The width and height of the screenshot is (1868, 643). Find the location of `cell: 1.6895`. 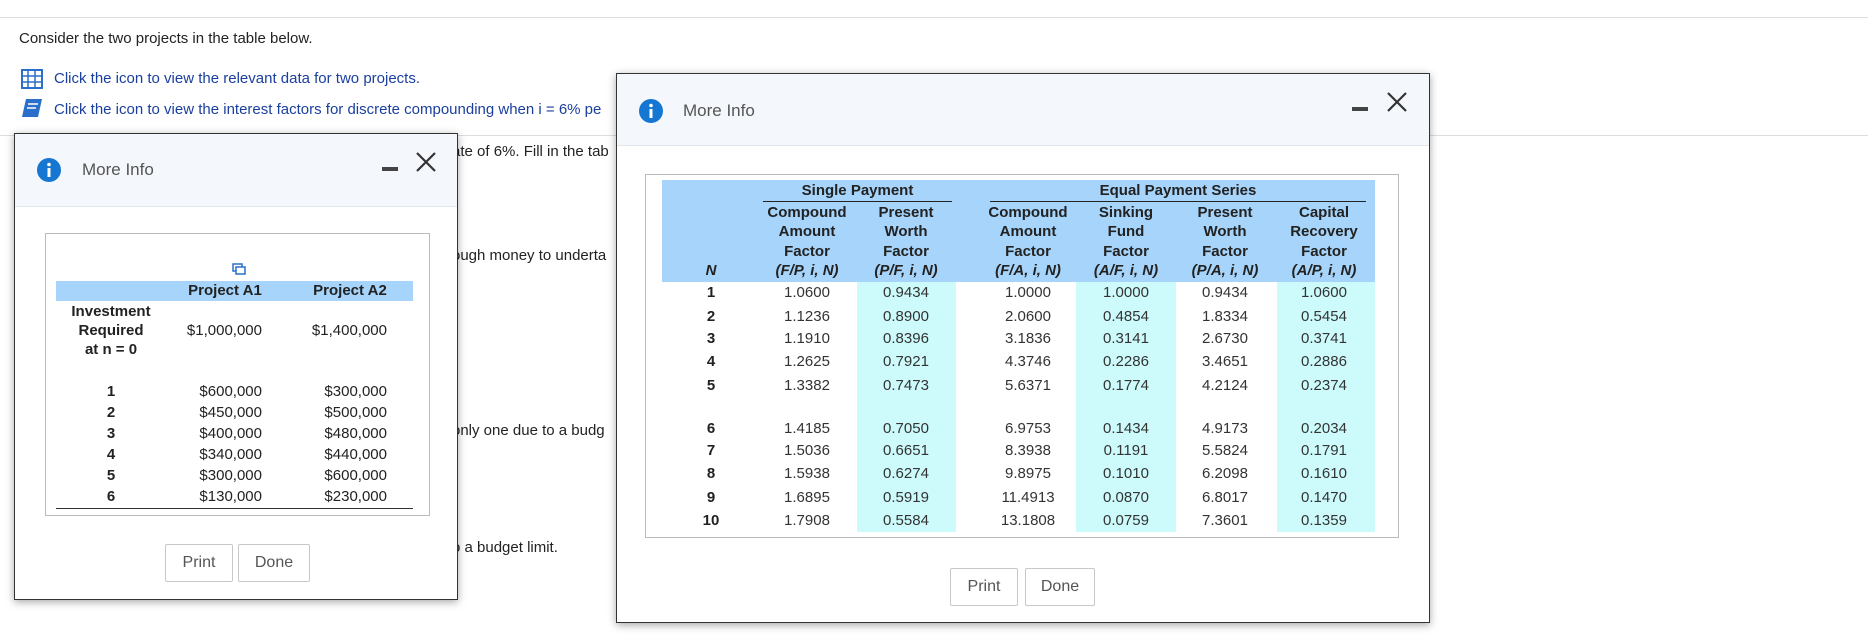

cell: 1.6895 is located at coordinates (807, 497).